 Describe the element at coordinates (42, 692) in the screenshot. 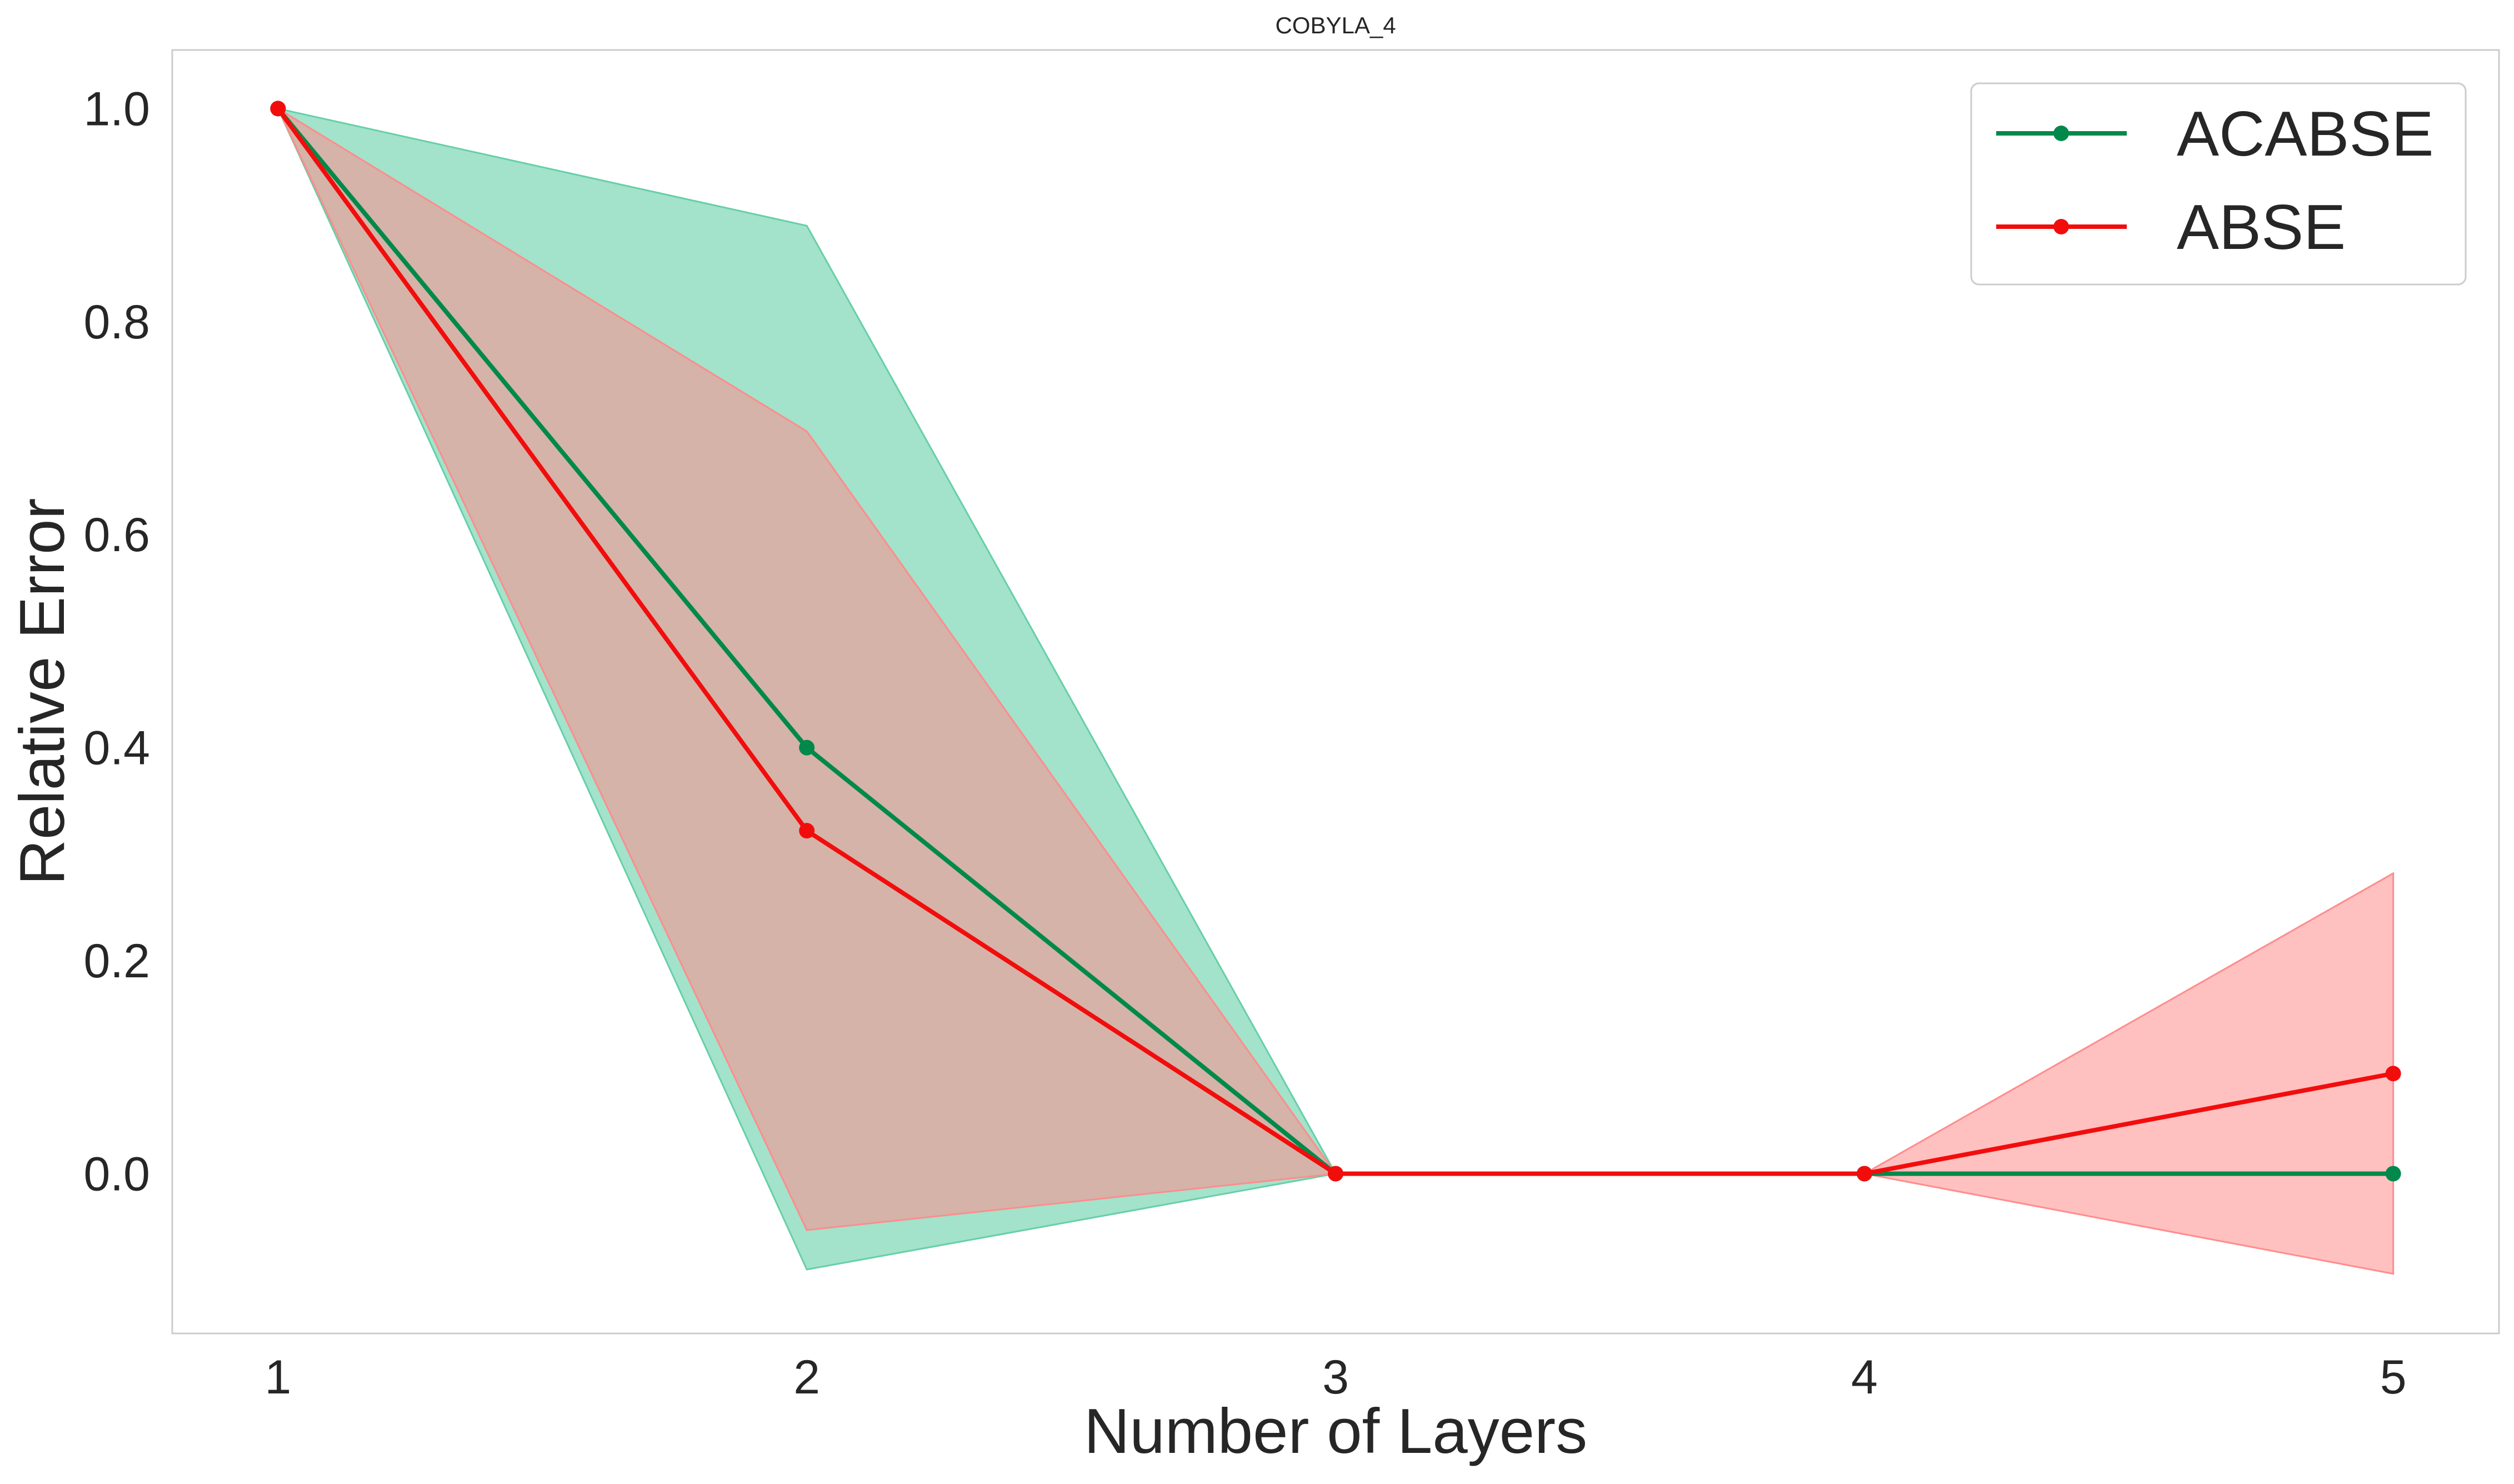

I see `y-axis-label: Relative Error` at that location.